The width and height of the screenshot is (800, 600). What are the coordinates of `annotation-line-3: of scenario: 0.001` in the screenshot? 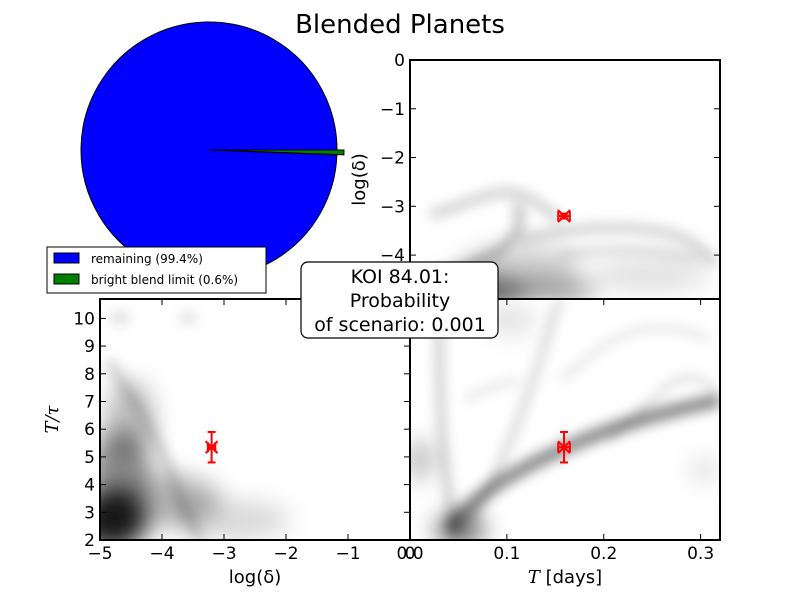 It's located at (400, 325).